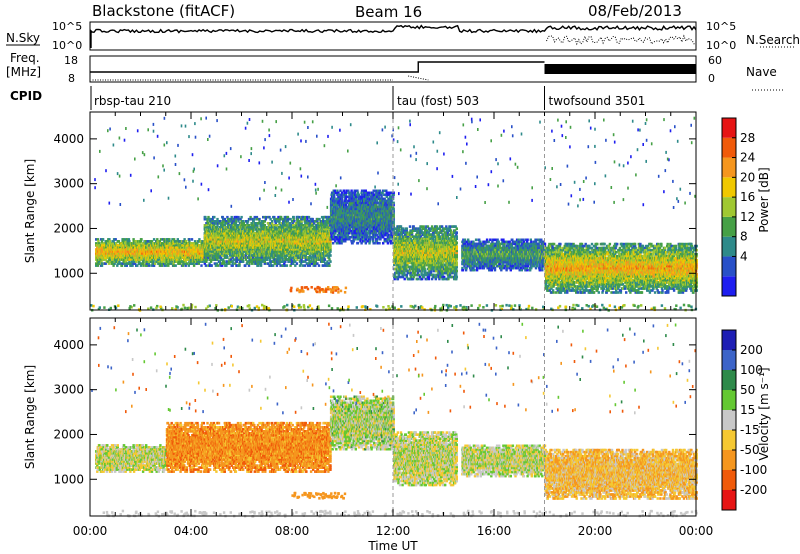  What do you see at coordinates (761, 72) in the screenshot?
I see `nave-label: Nave` at bounding box center [761, 72].